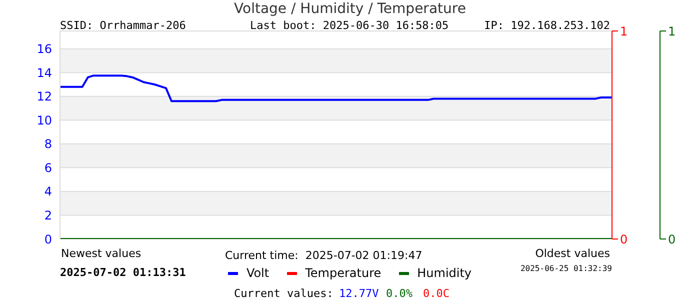 Image resolution: width=700 pixels, height=300 pixels. What do you see at coordinates (672, 31) in the screenshot?
I see `y3-tick-label: 1` at bounding box center [672, 31].